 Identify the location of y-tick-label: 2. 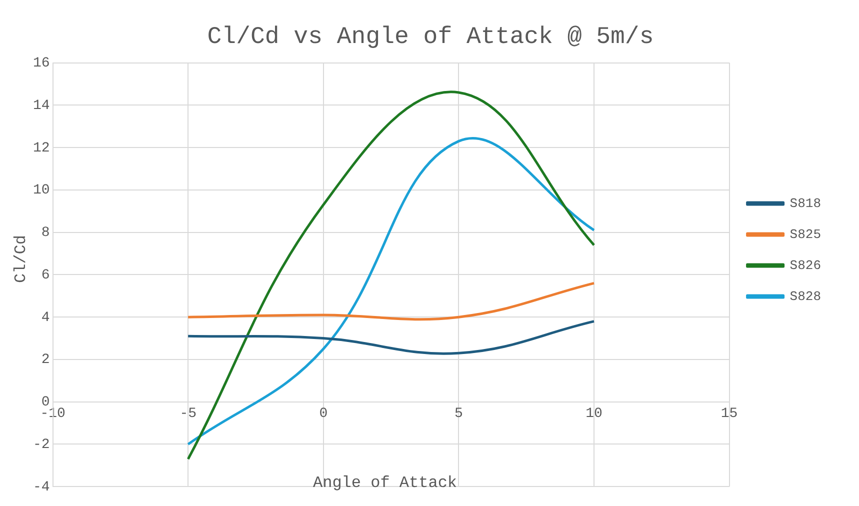
(45, 360).